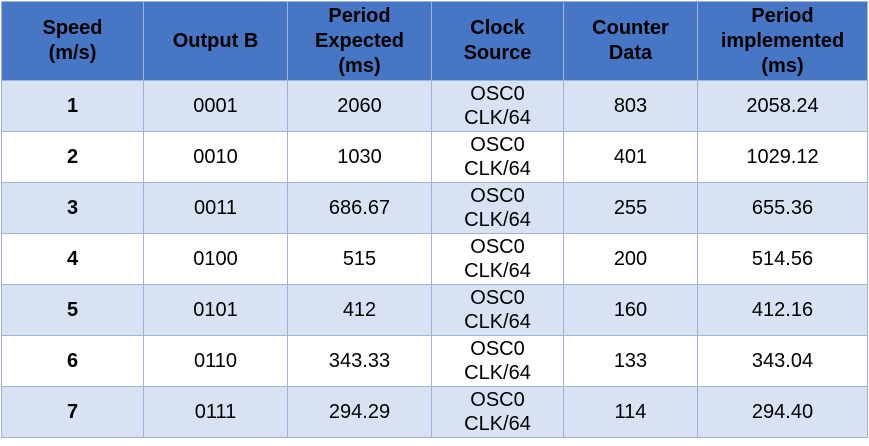 The image size is (869, 446). What do you see at coordinates (630, 412) in the screenshot?
I see `cell-counter-data: 114` at bounding box center [630, 412].